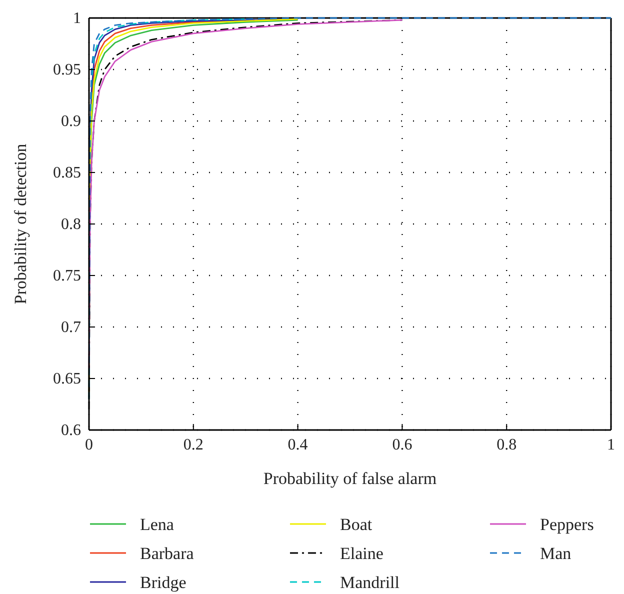  Describe the element at coordinates (611, 445) in the screenshot. I see `x-tick-label: 1` at that location.